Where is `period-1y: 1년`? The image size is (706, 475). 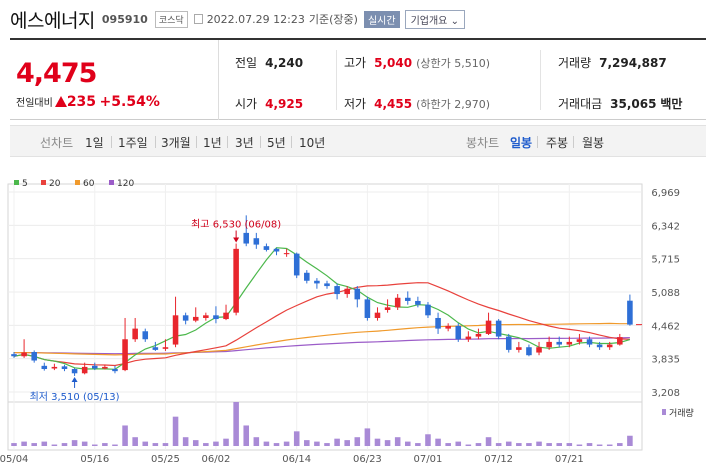 period-1y: 1년 is located at coordinates (212, 143).